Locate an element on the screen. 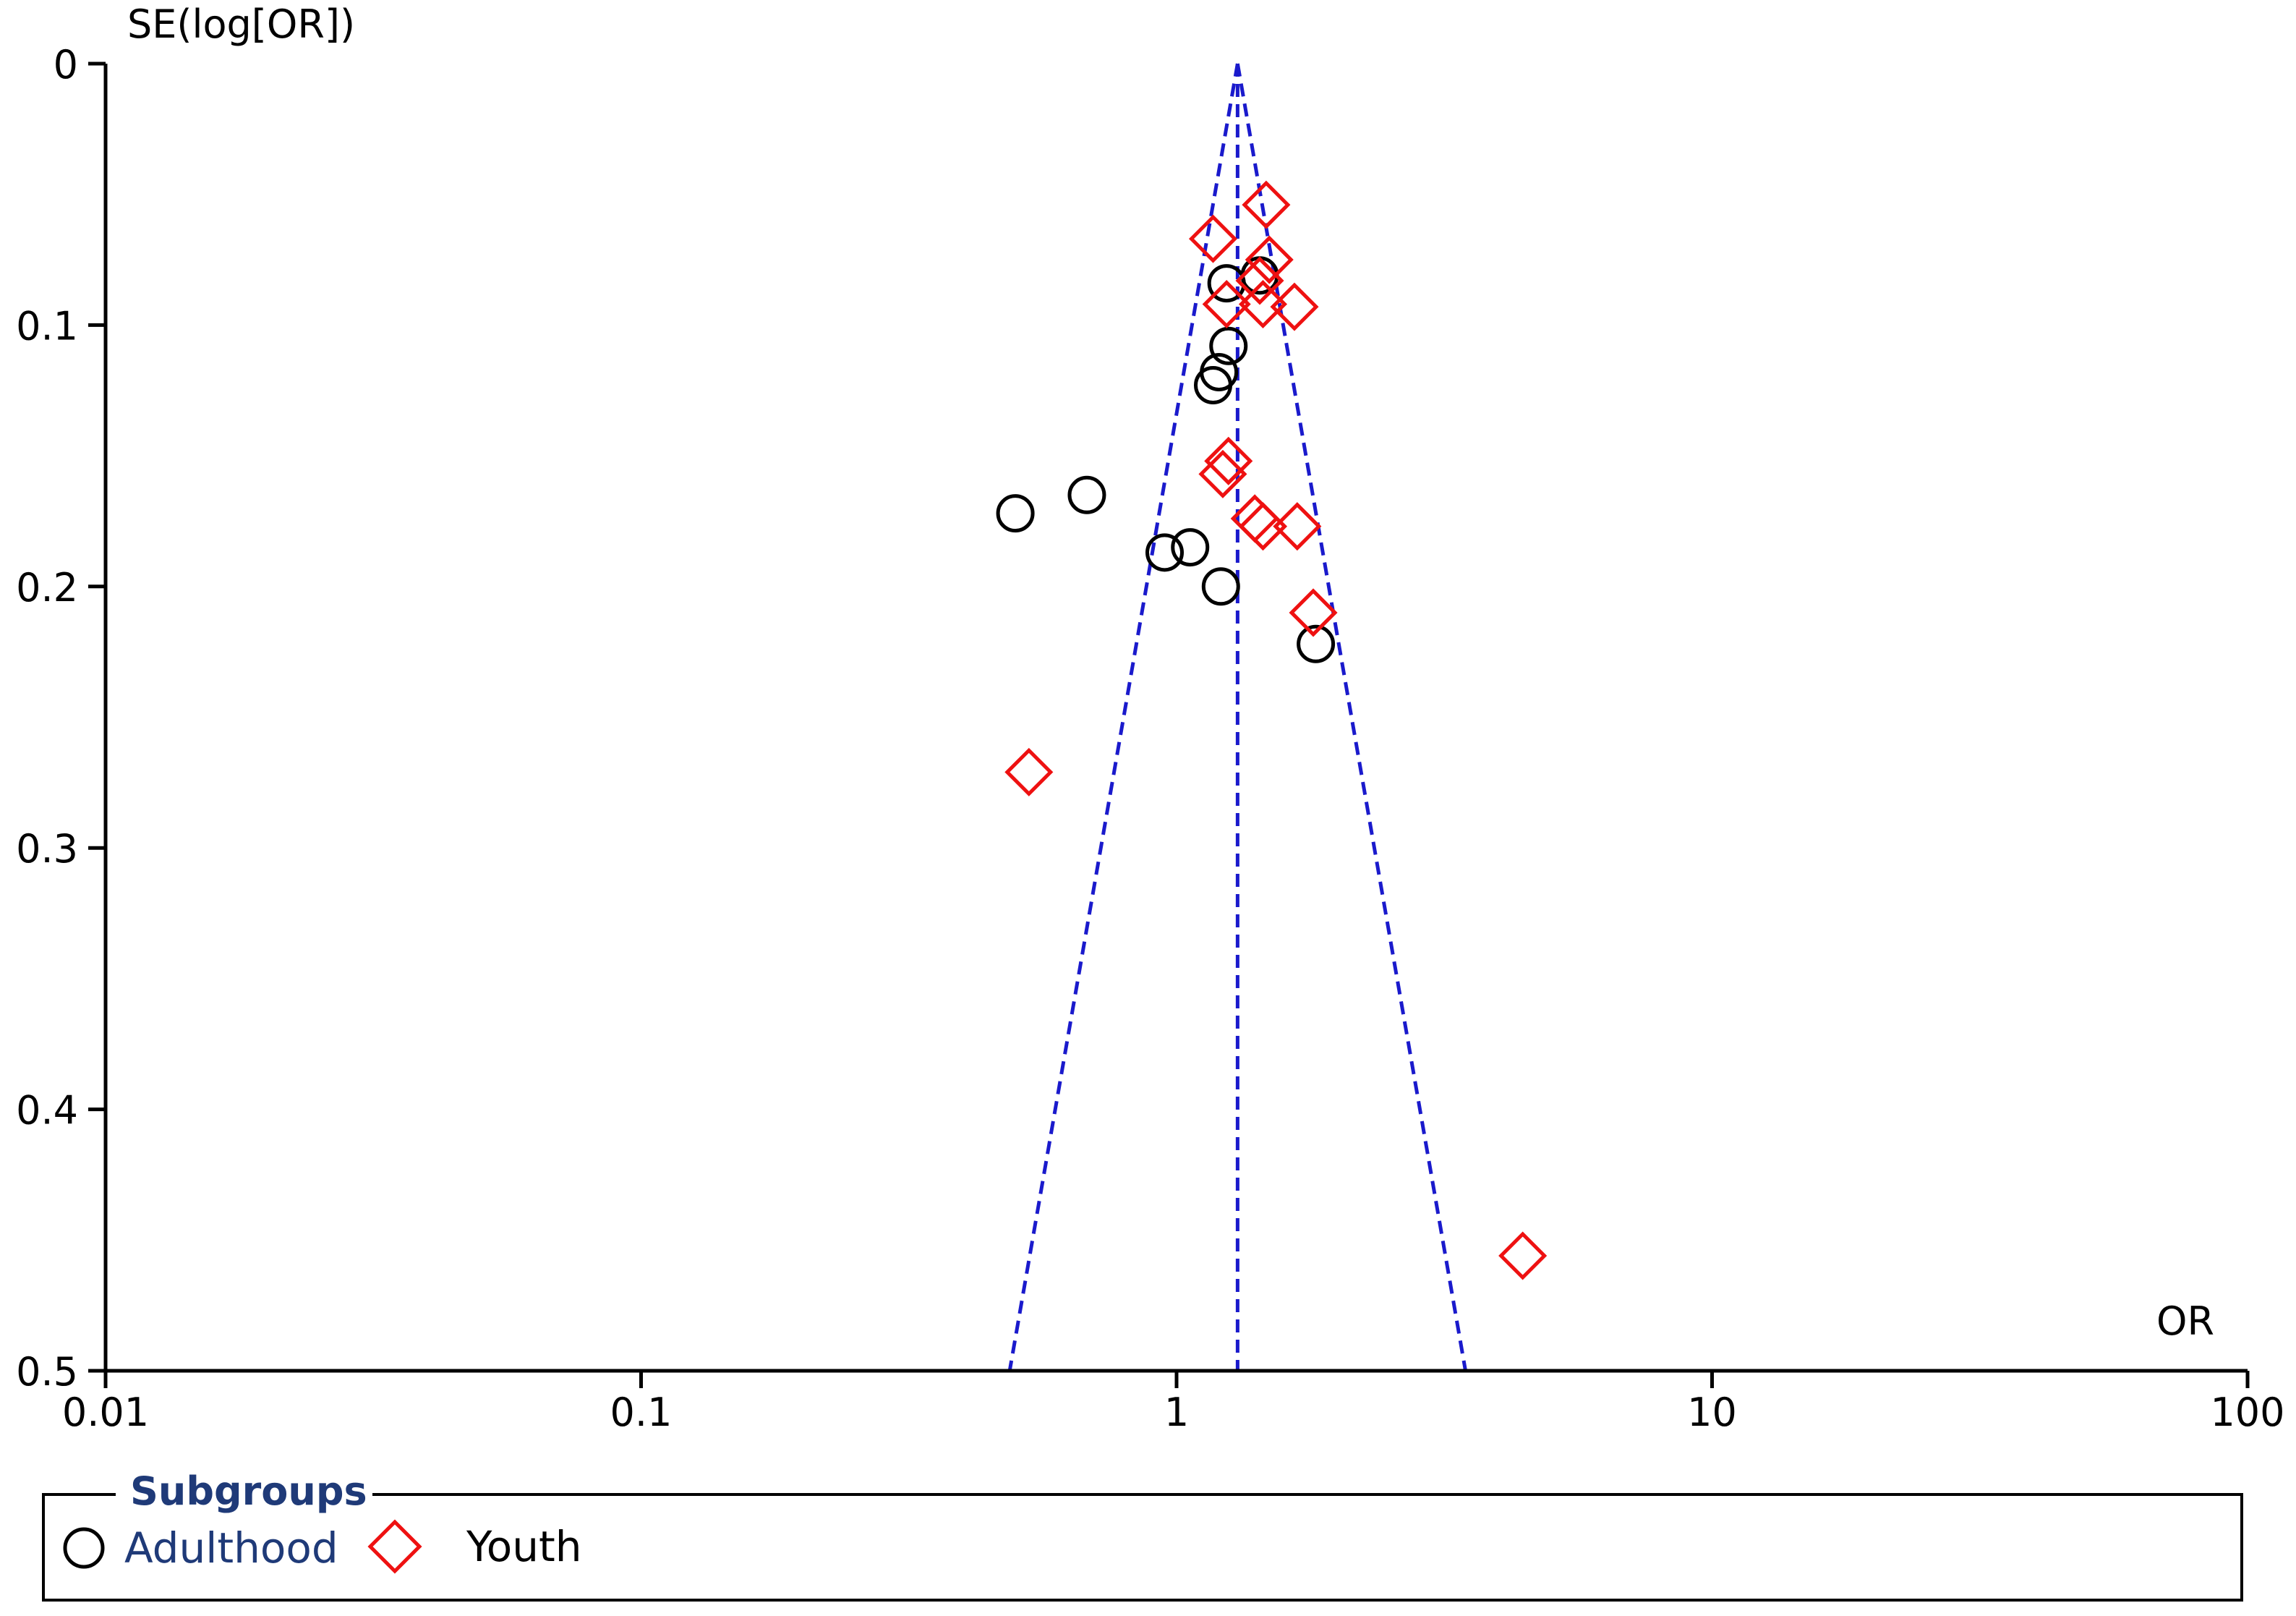 The width and height of the screenshot is (2296, 1616). legend-adulthood-label: Adulthood is located at coordinates (231, 1548).